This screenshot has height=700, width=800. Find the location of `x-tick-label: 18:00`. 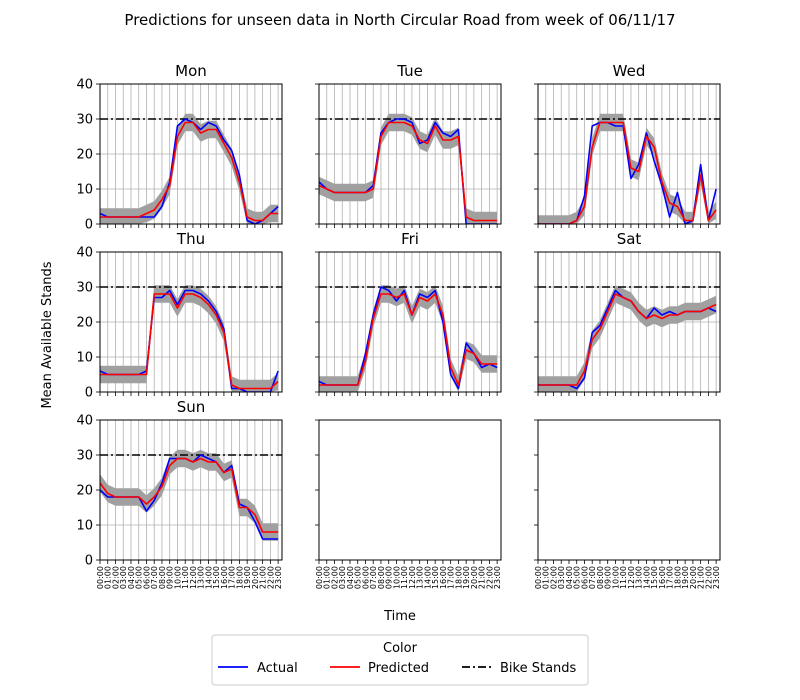

x-tick-label: 18:00 is located at coordinates (458, 577).